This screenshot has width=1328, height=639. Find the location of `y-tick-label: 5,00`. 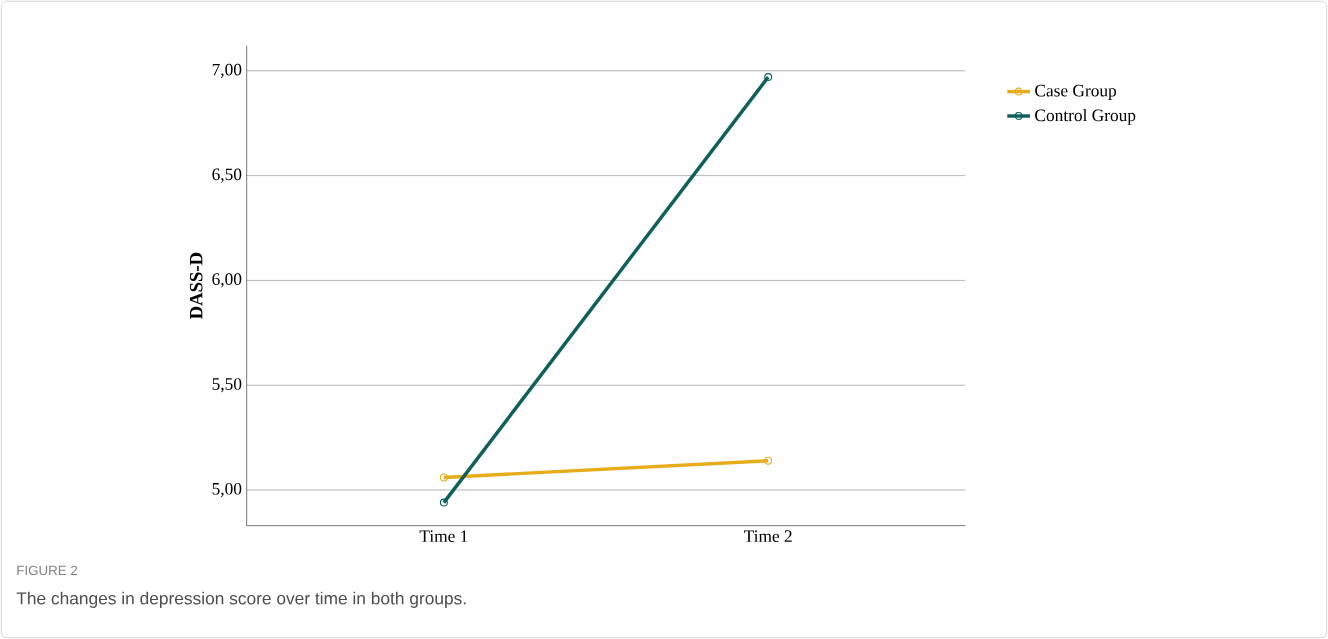

y-tick-label: 5,00 is located at coordinates (227, 490).